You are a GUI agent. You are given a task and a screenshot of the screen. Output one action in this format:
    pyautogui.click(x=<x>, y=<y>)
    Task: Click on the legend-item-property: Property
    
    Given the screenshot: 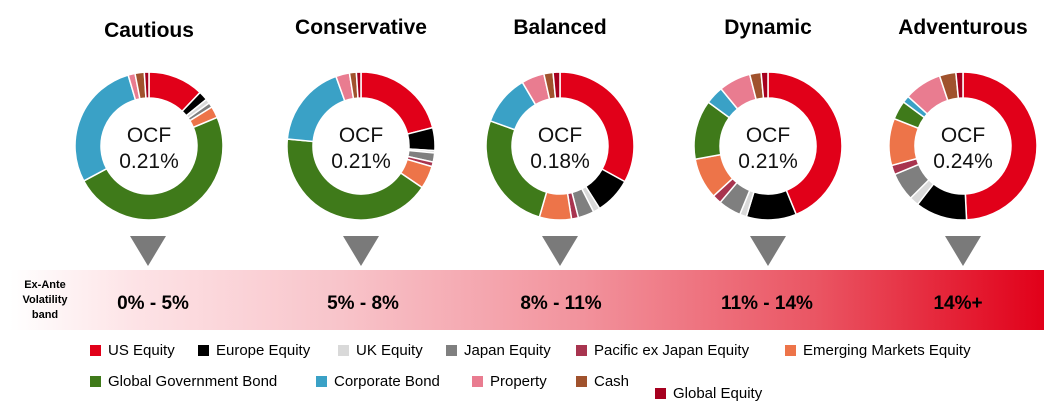 What is the action you would take?
    pyautogui.click(x=509, y=381)
    